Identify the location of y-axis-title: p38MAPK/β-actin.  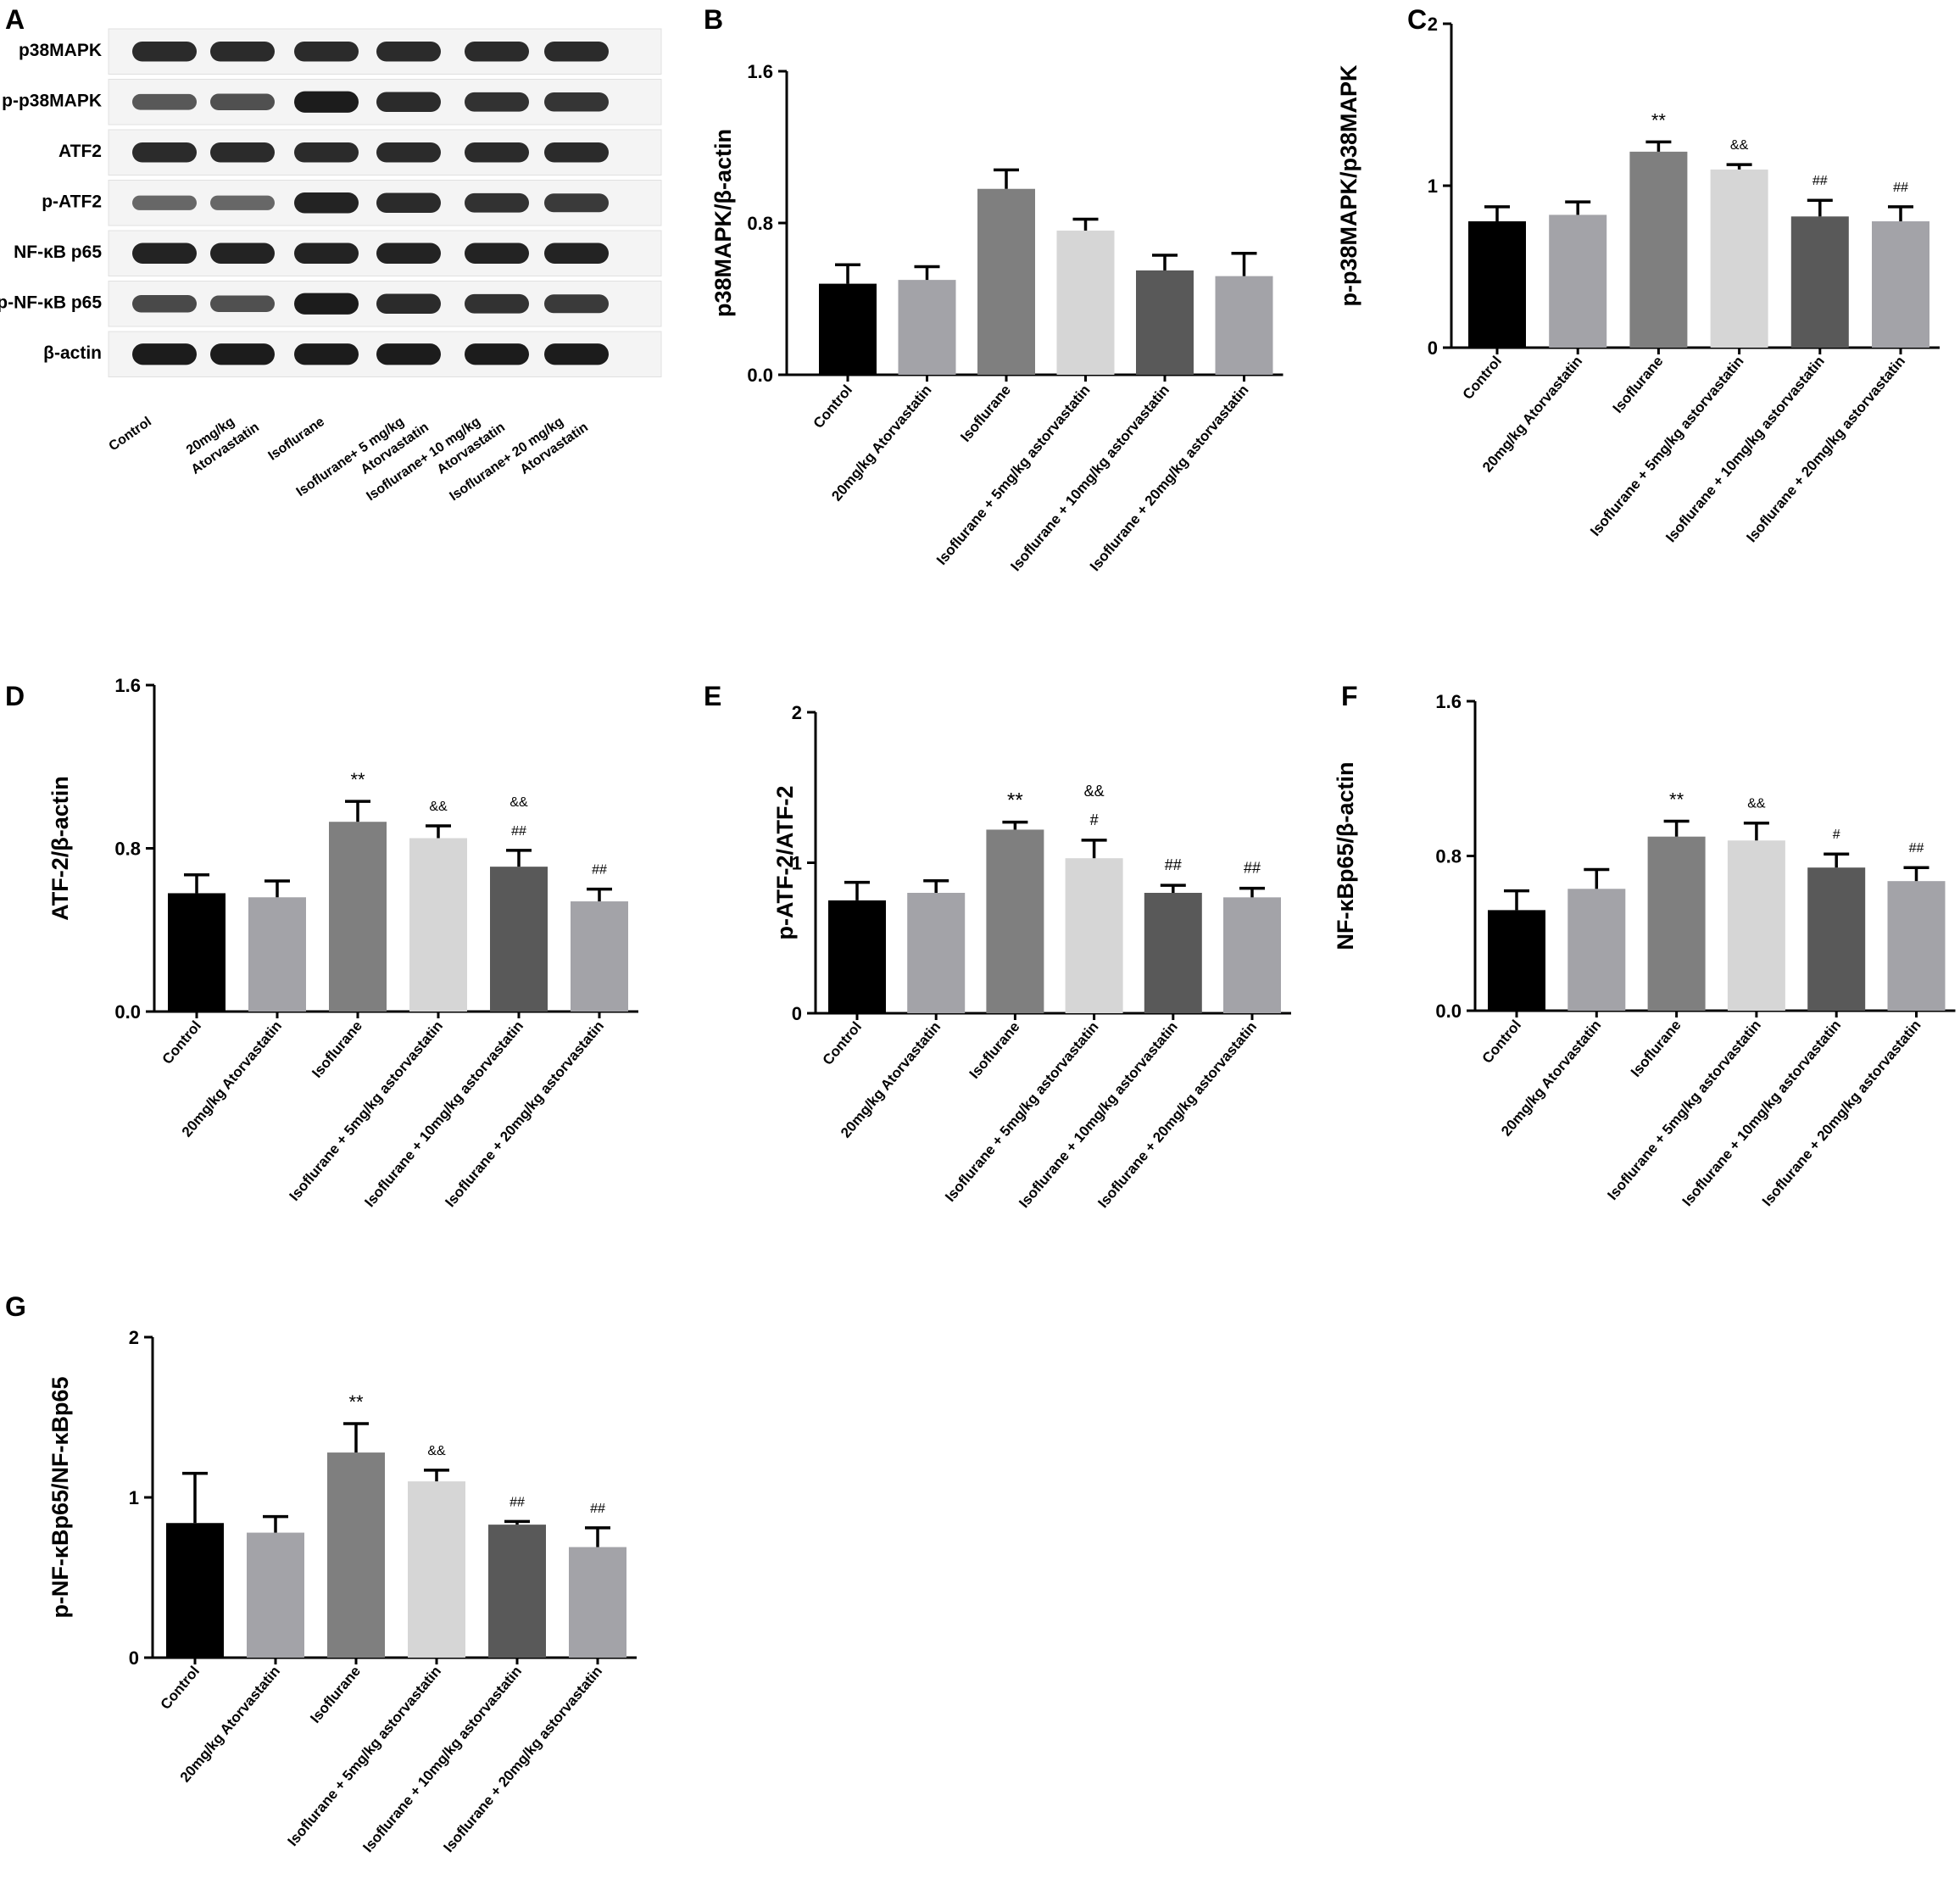
(723, 223).